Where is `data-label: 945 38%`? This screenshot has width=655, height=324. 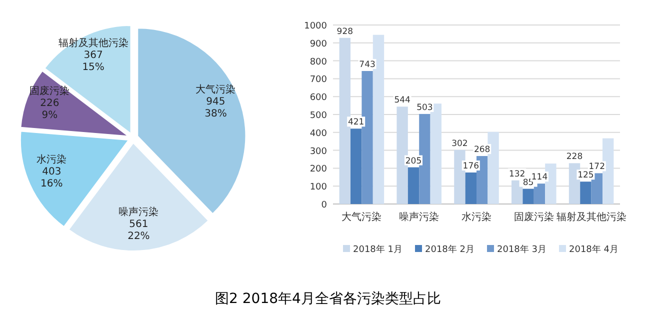
data-label: 945 38% is located at coordinates (215, 108).